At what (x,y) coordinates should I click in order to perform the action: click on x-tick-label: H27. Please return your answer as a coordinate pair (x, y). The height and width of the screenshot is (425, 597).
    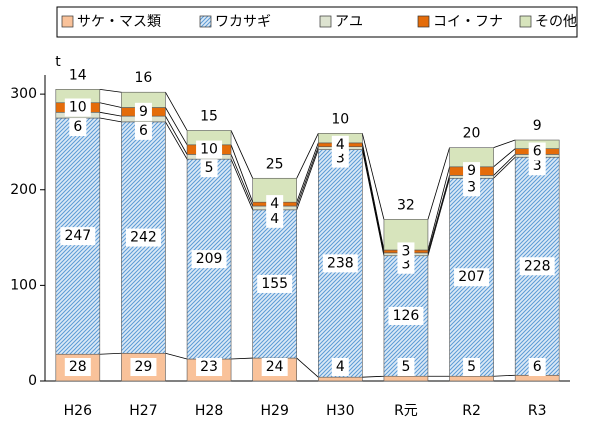
    Looking at the image, I should click on (143, 411).